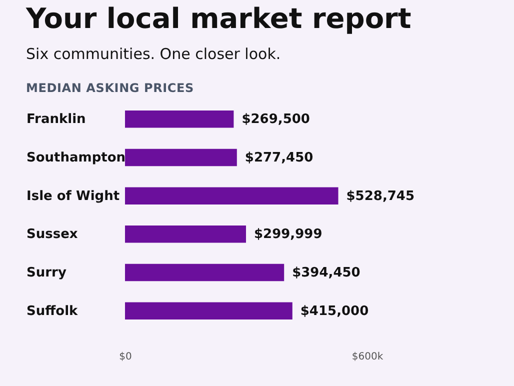 This screenshot has width=514, height=386. I want to click on data-label: $394,450, so click(326, 273).